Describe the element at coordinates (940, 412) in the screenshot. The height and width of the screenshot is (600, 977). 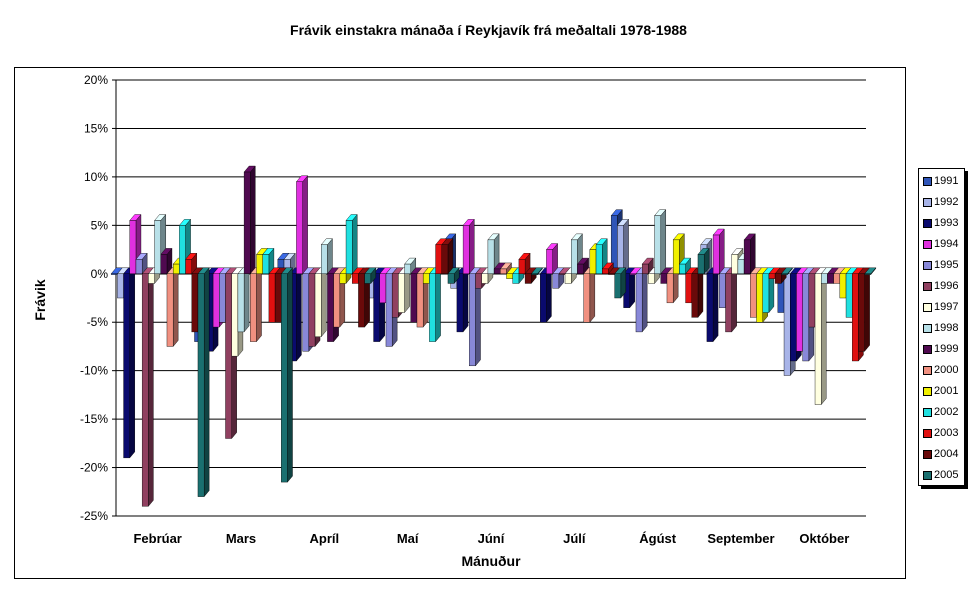
I see `legend-item: 2002` at that location.